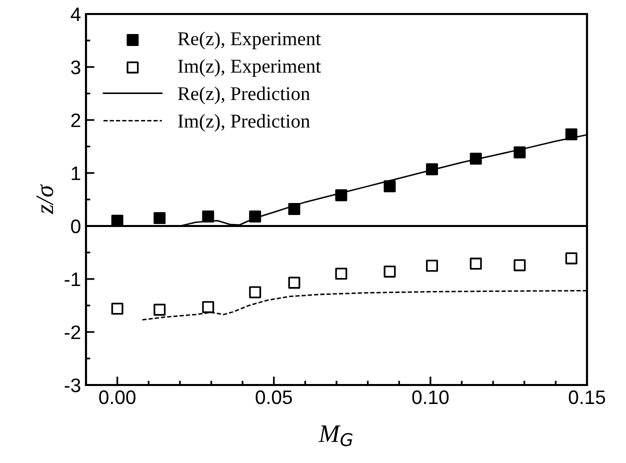  What do you see at coordinates (75, 226) in the screenshot?
I see `y-tick-label: 0` at bounding box center [75, 226].